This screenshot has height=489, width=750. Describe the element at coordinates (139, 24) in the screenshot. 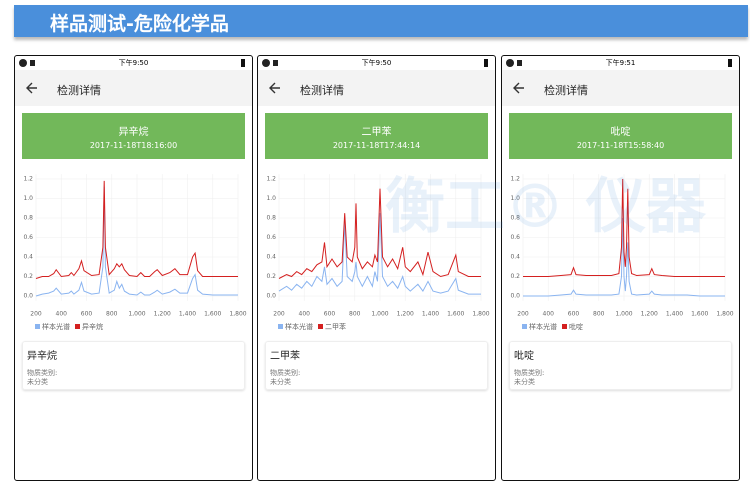

I see `header-title: 样品测试-危险化学品` at that location.